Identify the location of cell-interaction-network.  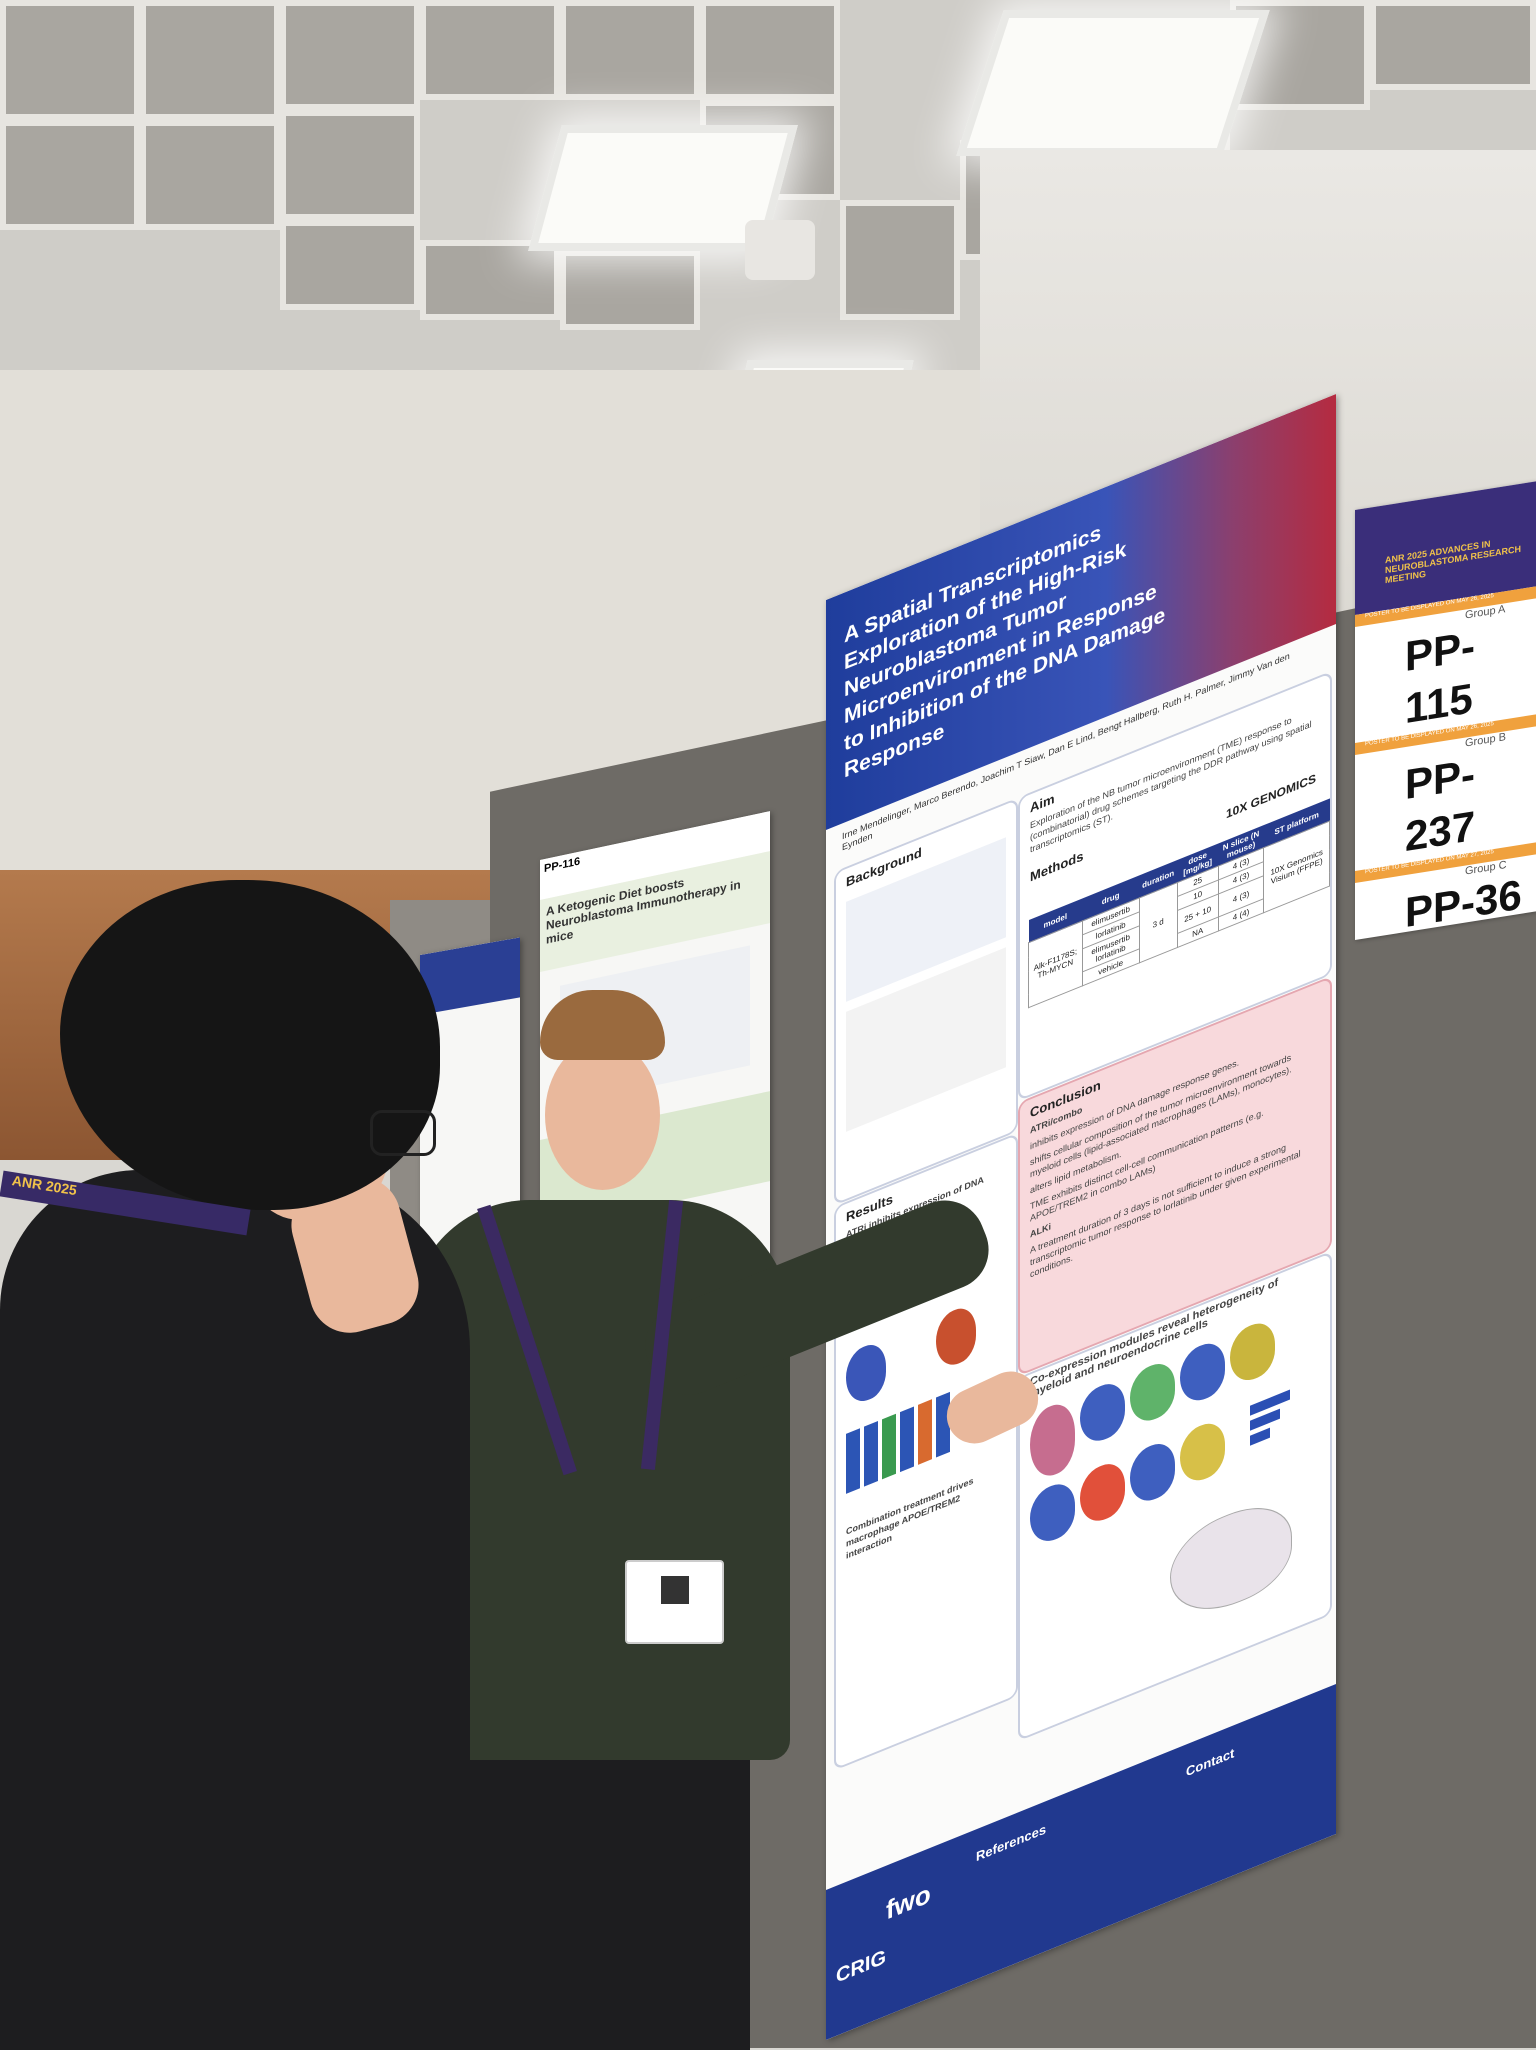
(1231, 1559).